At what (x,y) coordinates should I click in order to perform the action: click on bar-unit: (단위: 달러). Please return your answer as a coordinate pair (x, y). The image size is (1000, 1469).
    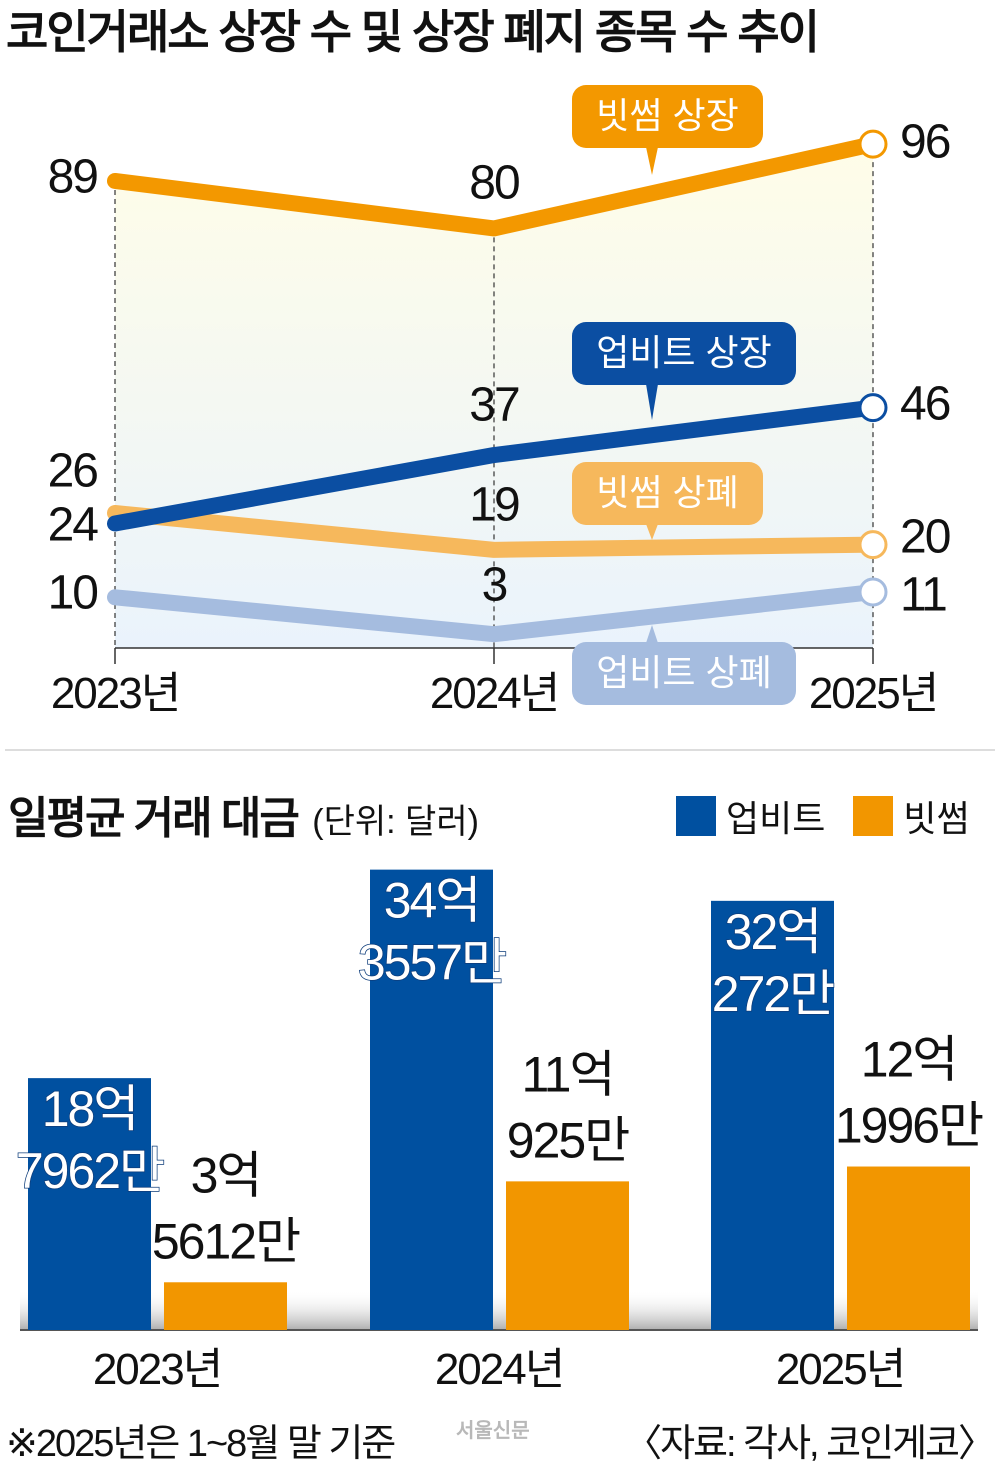
    Looking at the image, I should click on (395, 822).